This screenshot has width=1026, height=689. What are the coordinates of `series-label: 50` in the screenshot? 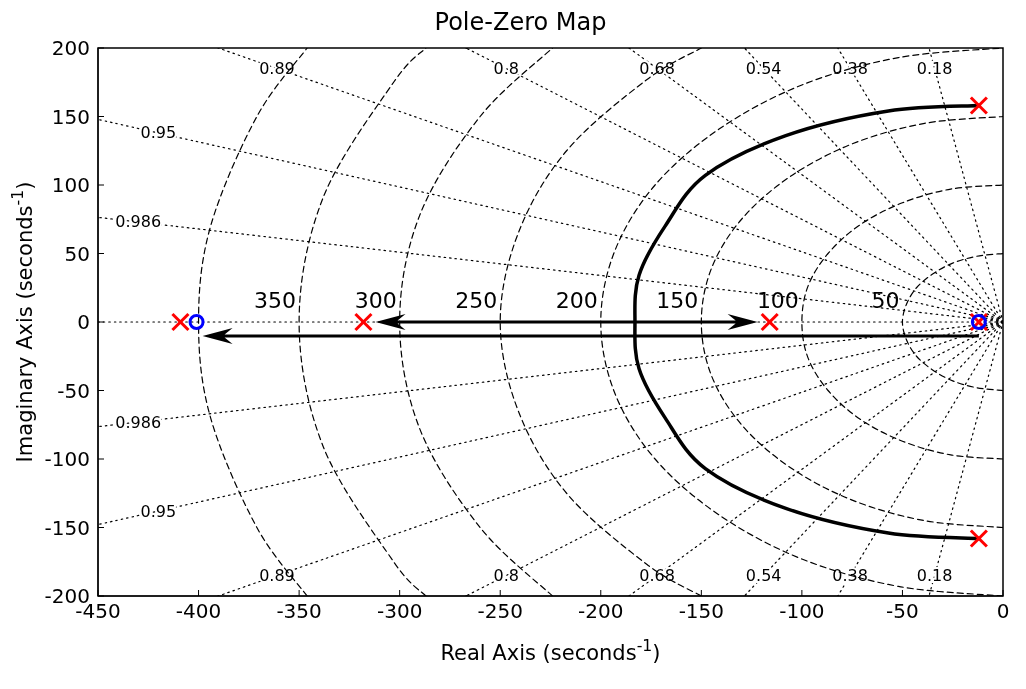 It's located at (885, 300).